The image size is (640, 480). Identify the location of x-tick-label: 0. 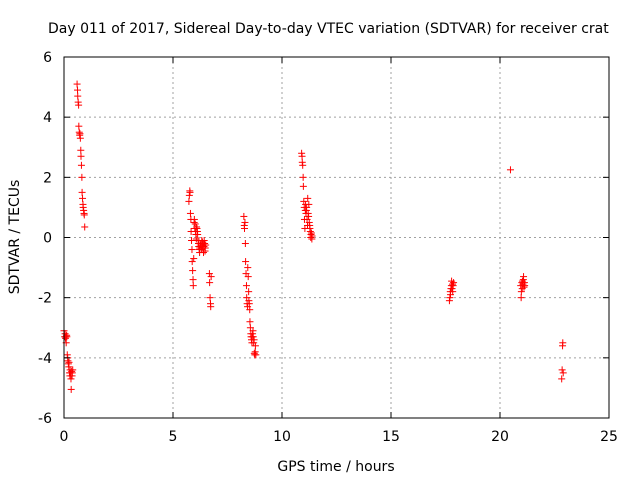
(64, 437).